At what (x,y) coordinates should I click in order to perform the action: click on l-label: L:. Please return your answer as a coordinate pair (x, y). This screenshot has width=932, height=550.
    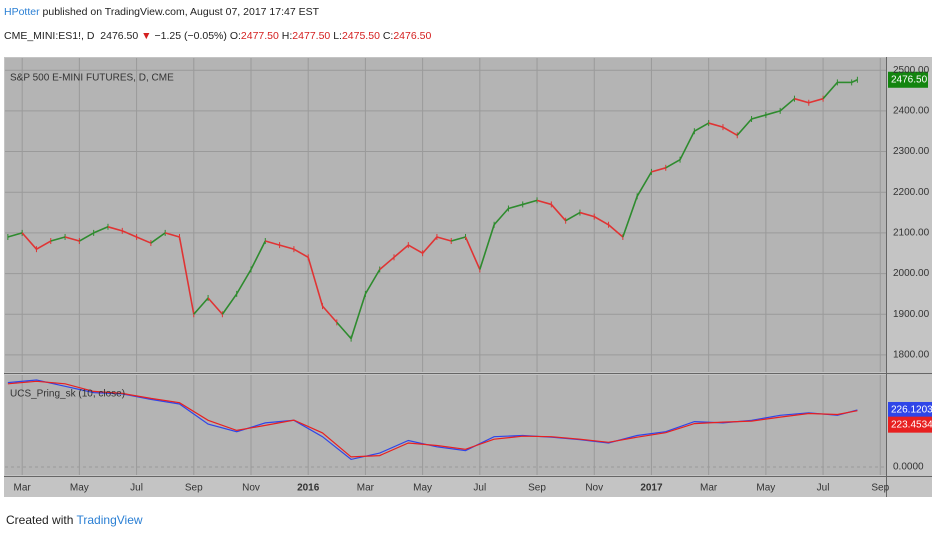
    Looking at the image, I should click on (337, 36).